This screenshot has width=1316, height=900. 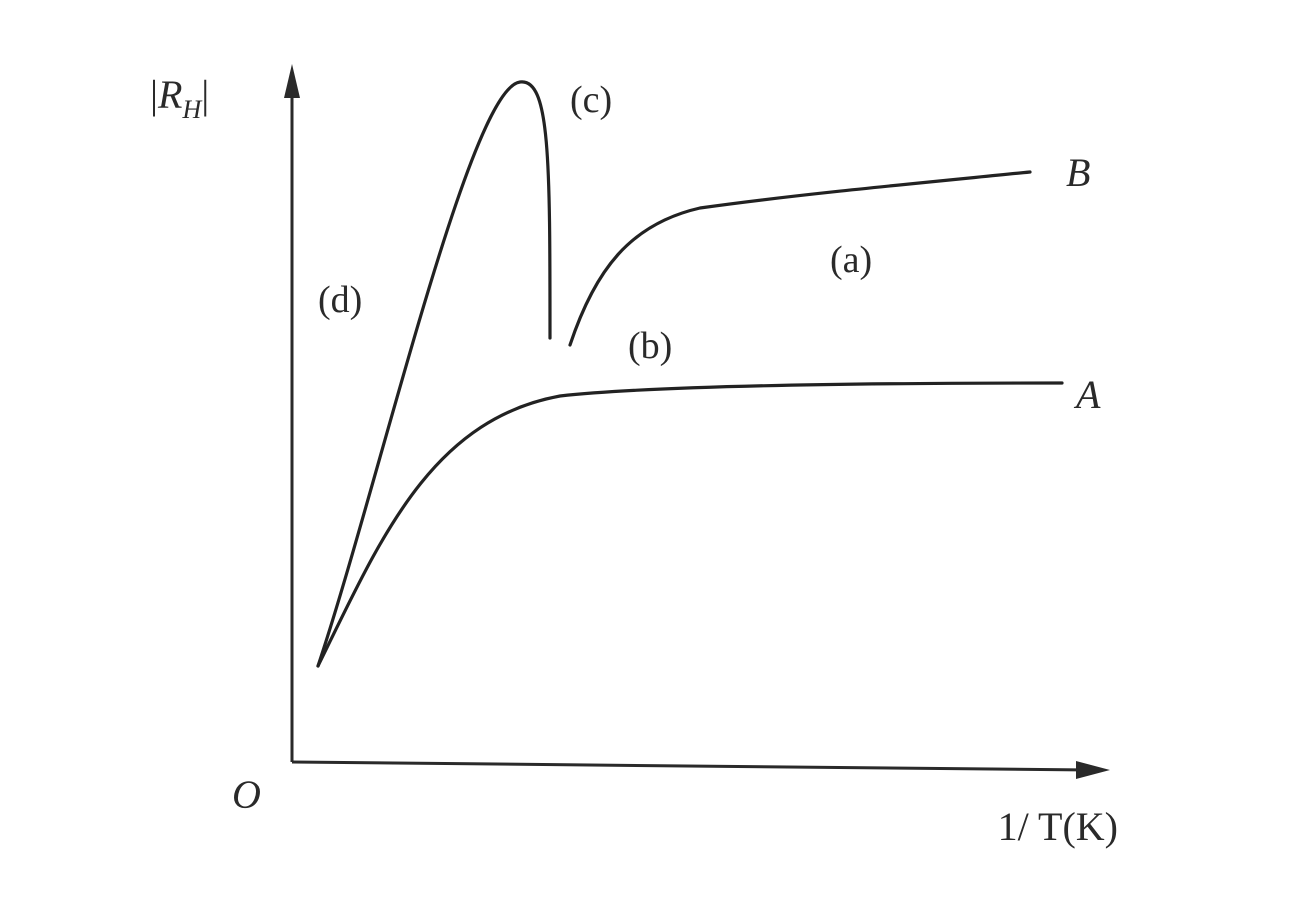 What do you see at coordinates (434, 374) in the screenshot?
I see `curve-B-rise` at bounding box center [434, 374].